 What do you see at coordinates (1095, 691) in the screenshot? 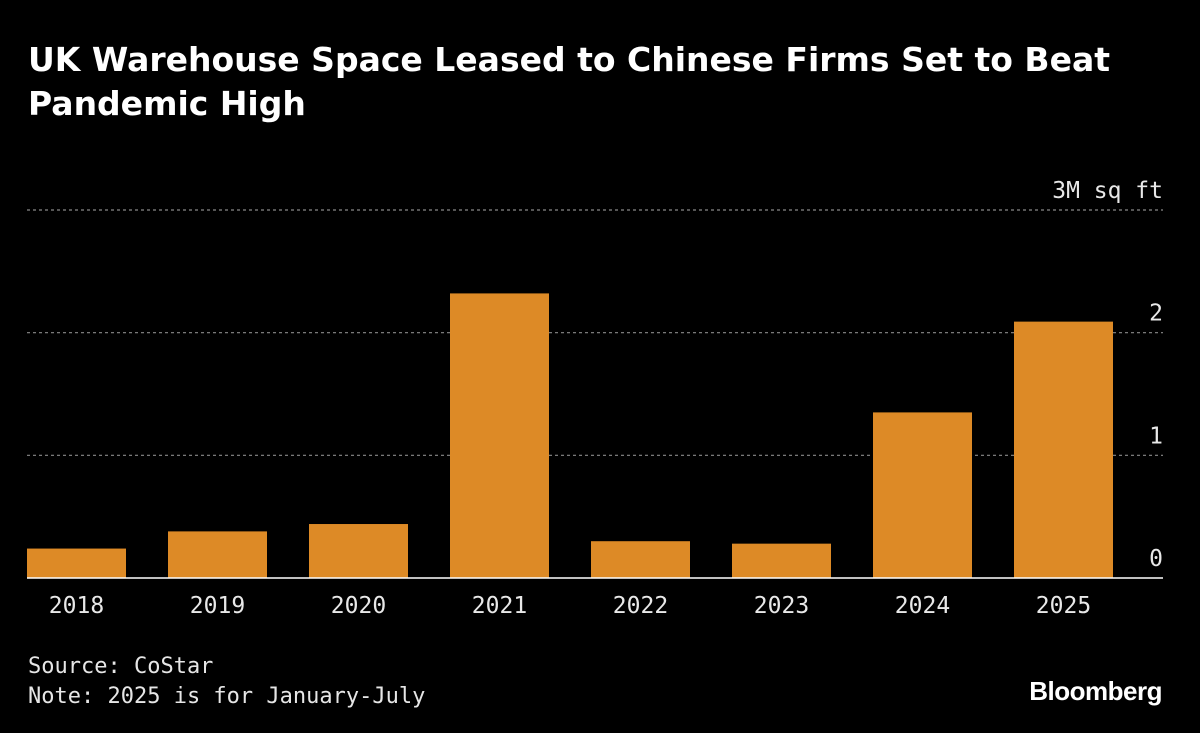
I see `bloomberg-logo: Bloomberg` at bounding box center [1095, 691].